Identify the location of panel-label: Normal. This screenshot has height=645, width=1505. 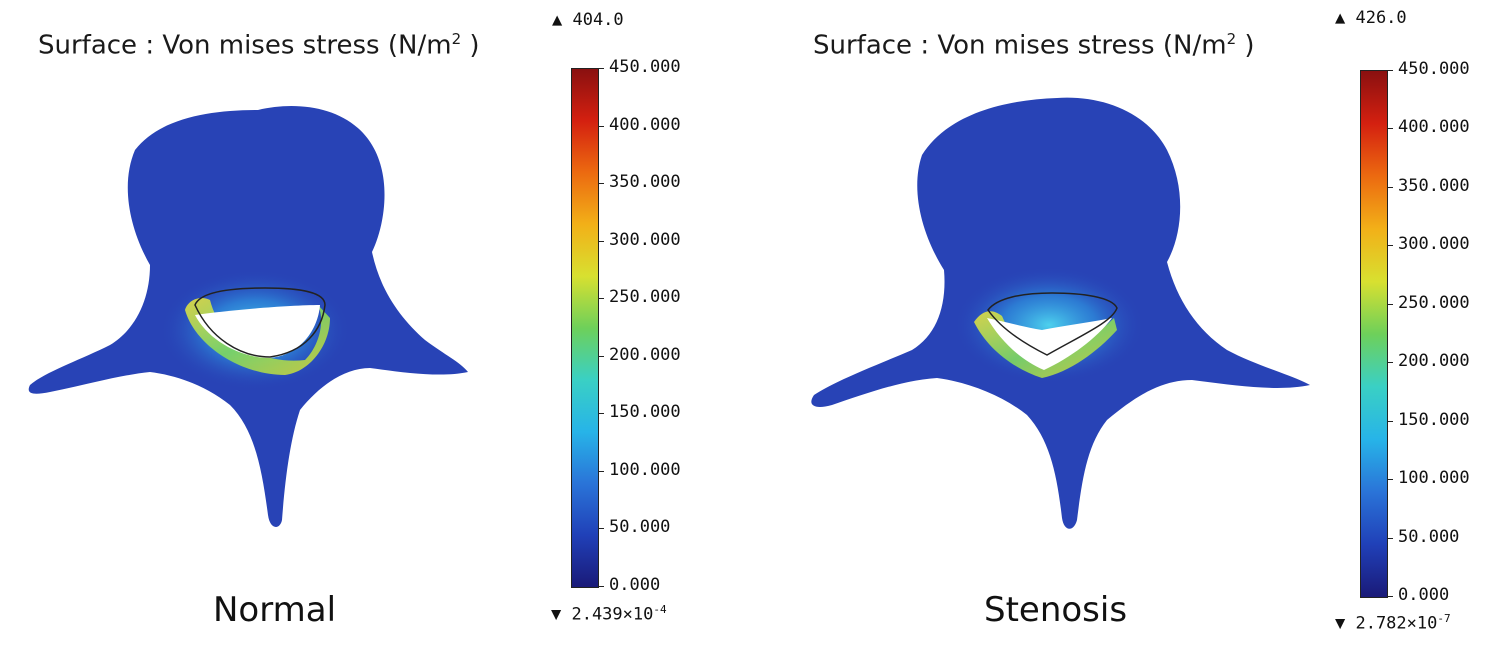
(275, 610).